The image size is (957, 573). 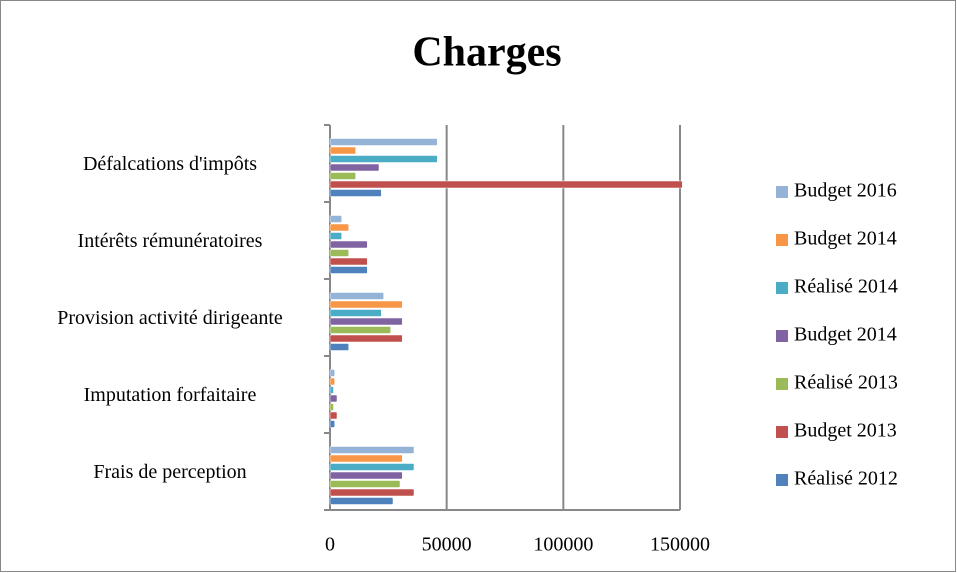 What do you see at coordinates (846, 479) in the screenshot?
I see `legend-label: Réalisé 2012` at bounding box center [846, 479].